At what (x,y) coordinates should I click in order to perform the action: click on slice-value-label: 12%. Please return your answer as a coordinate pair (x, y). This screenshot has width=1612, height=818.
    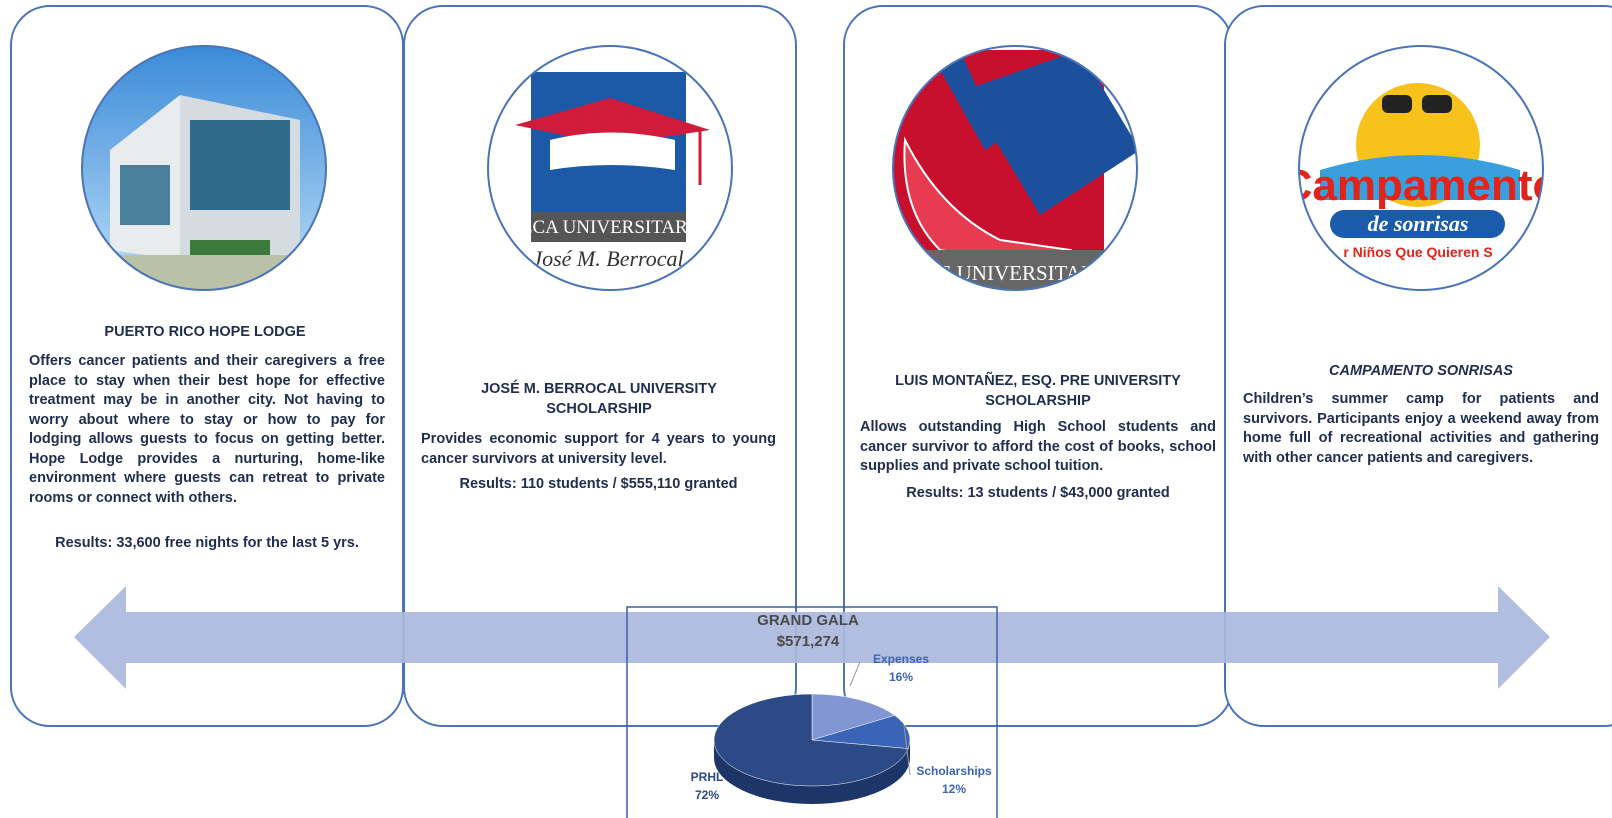
    Looking at the image, I should click on (954, 789).